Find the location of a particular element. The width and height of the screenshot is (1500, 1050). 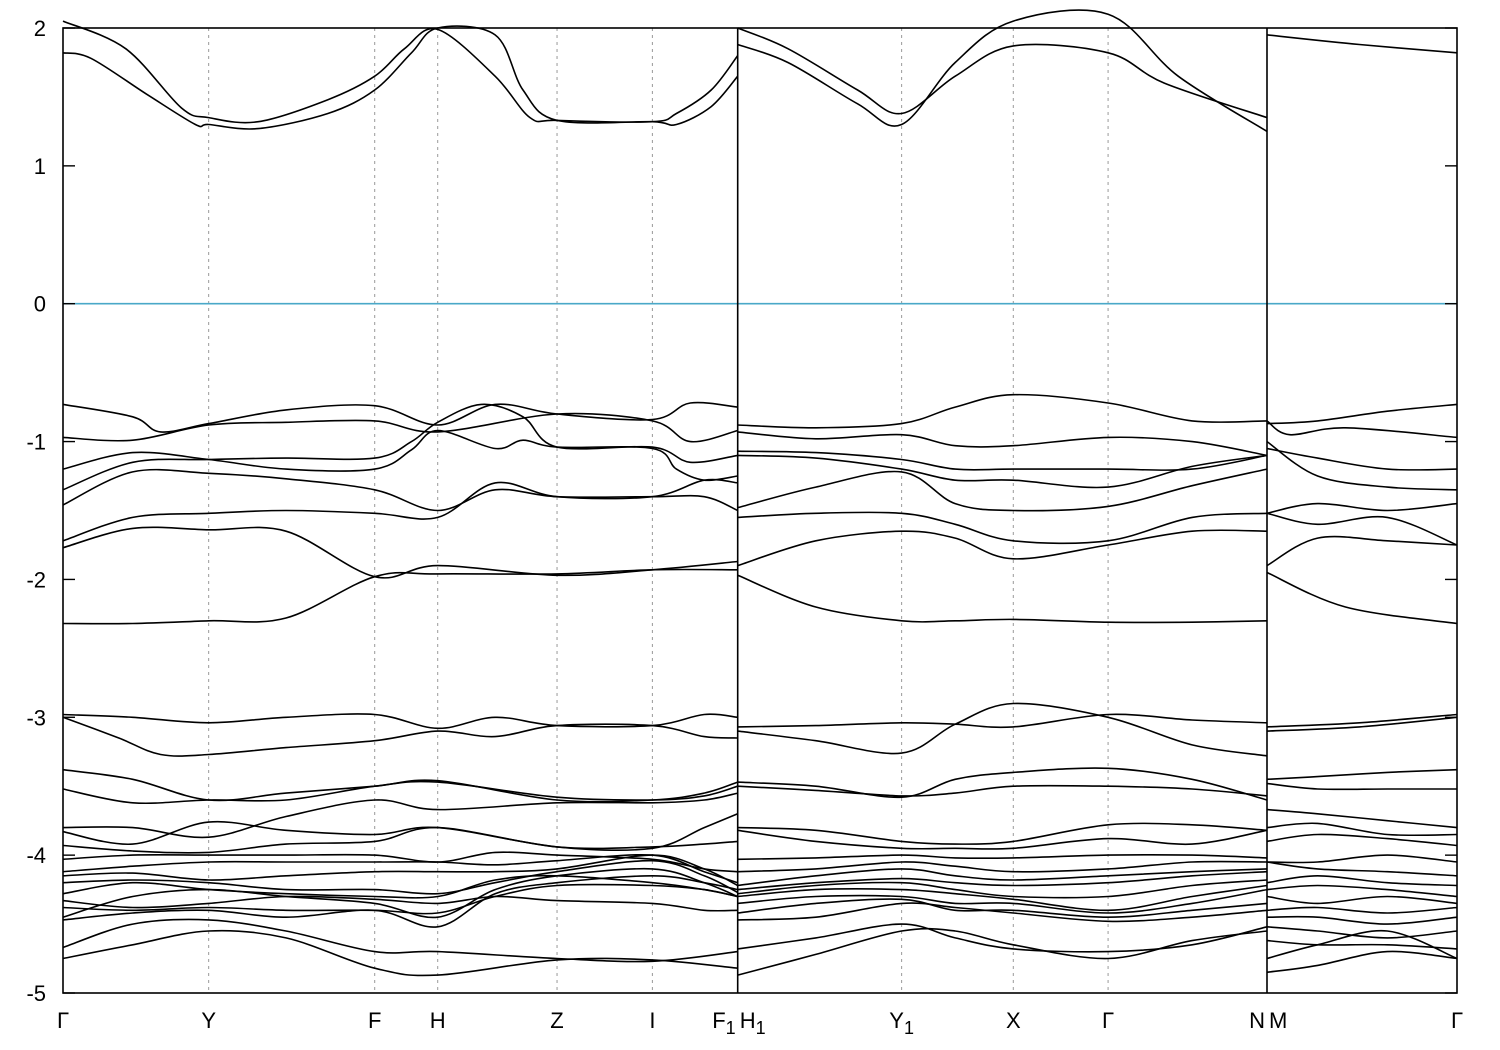

x-tick-label: H is located at coordinates (438, 1020).